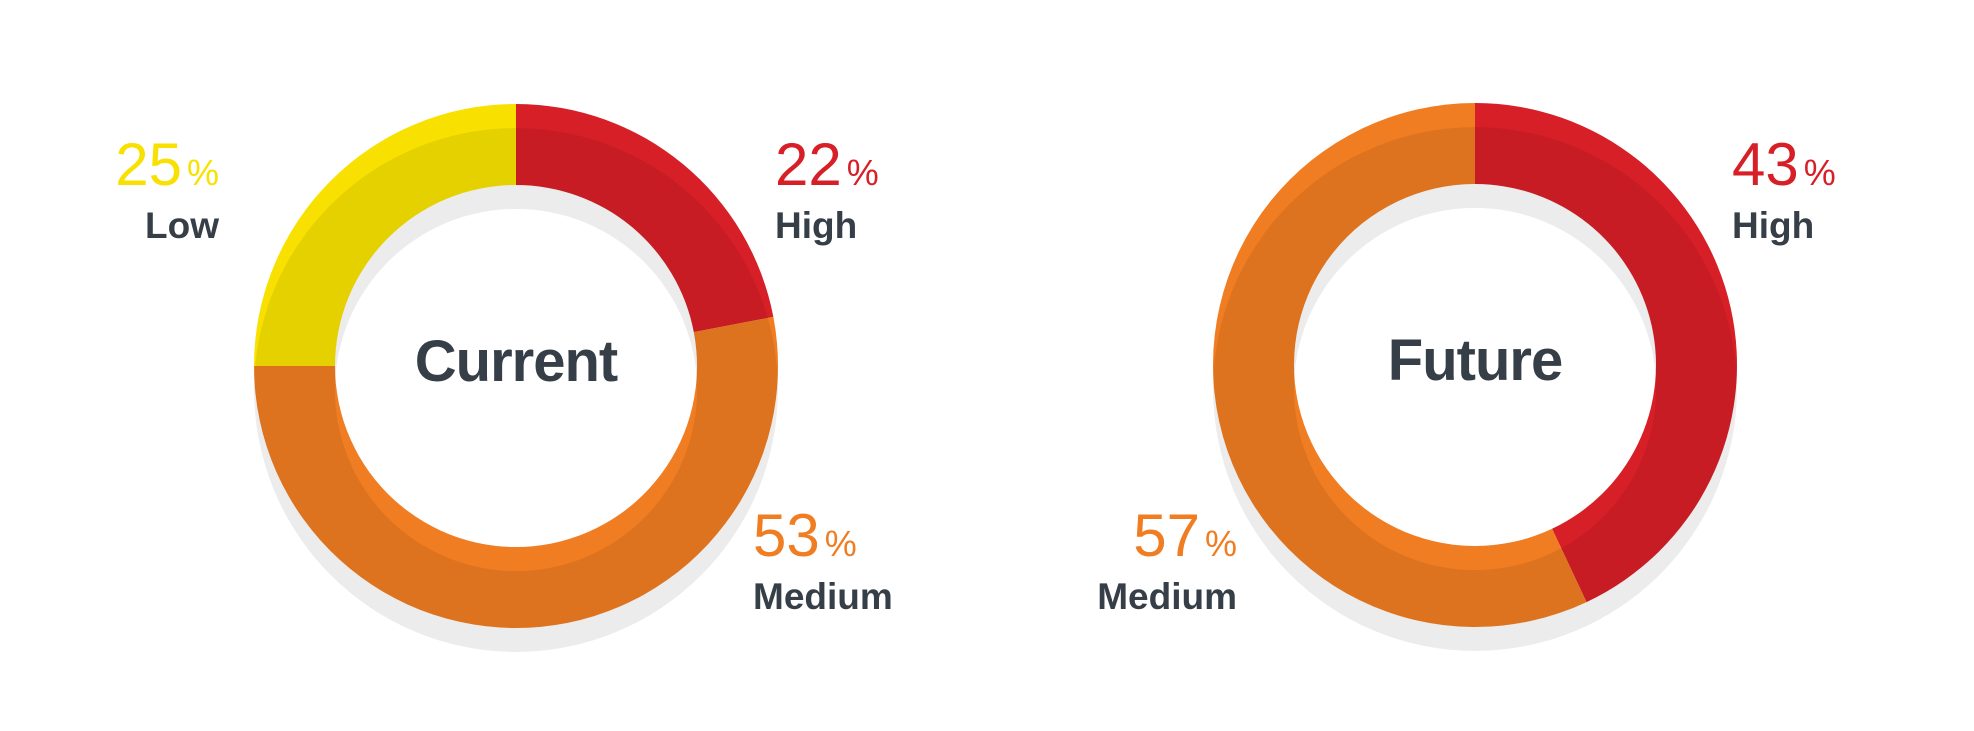  I want to click on callout-future-medium: 57% Medium, so click(1167, 561).